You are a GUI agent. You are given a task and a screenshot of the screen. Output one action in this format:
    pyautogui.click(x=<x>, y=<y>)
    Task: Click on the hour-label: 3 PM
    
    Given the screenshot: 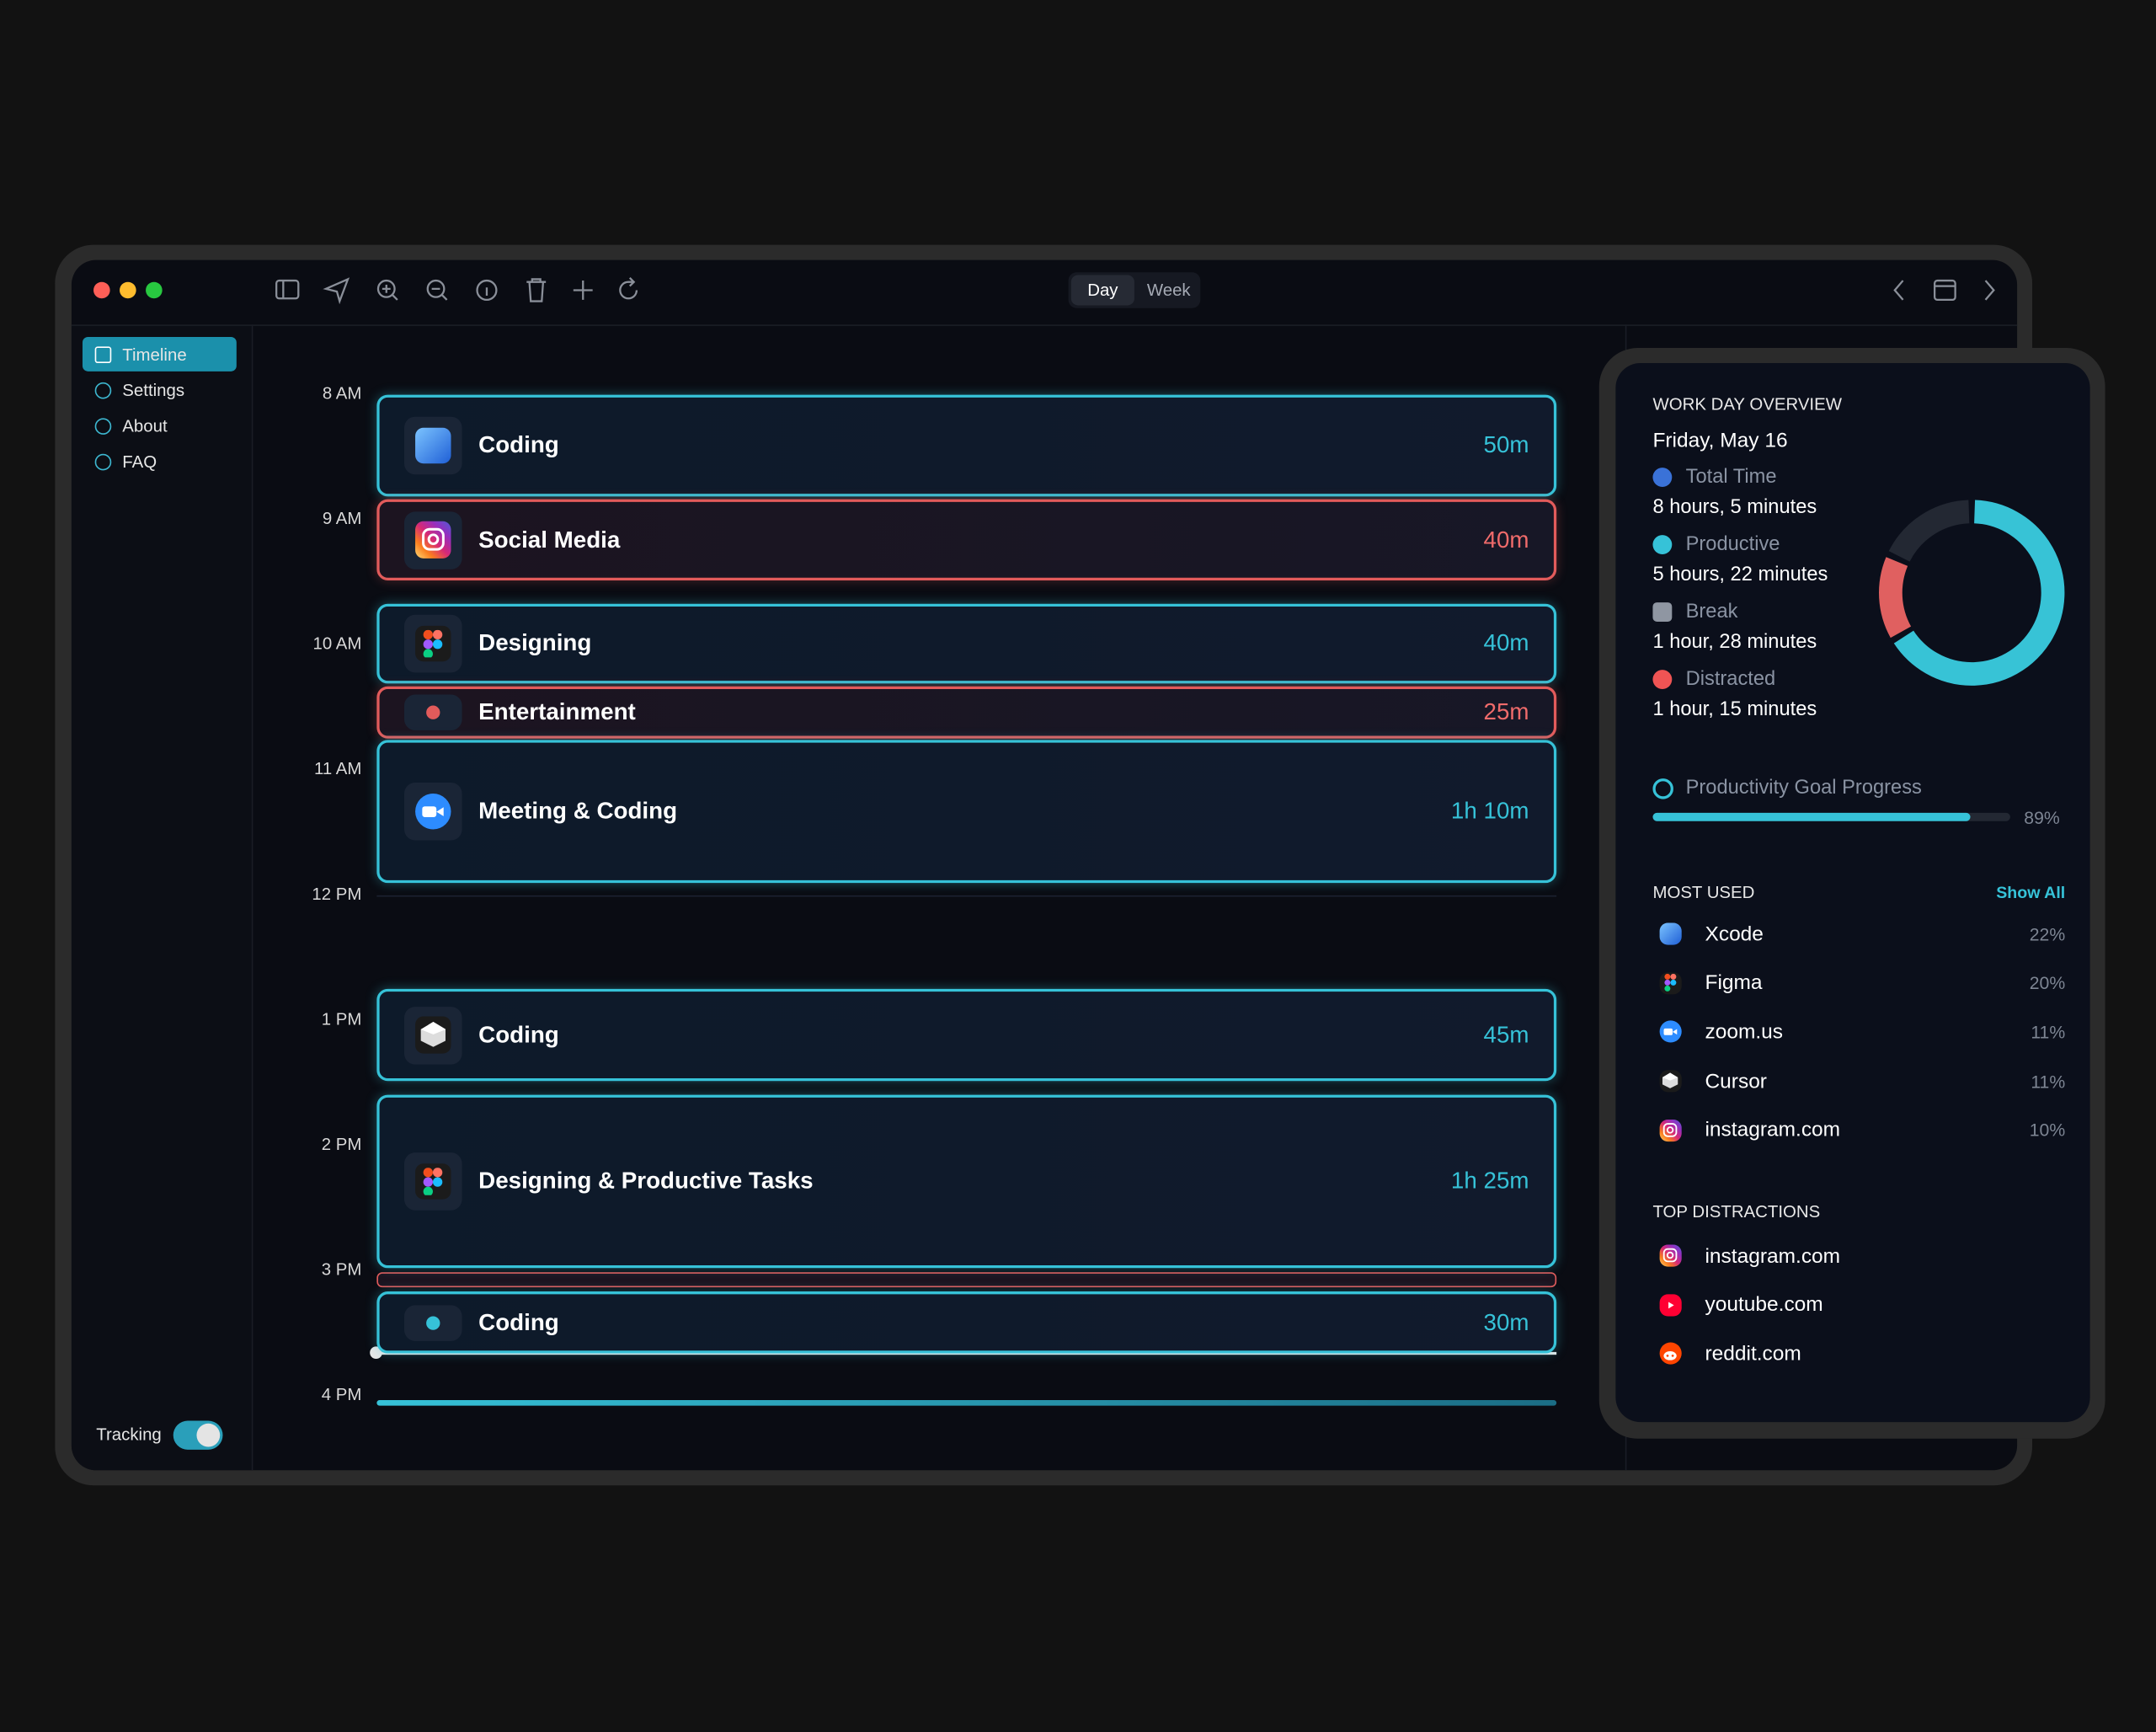 What is the action you would take?
    pyautogui.click(x=341, y=1269)
    